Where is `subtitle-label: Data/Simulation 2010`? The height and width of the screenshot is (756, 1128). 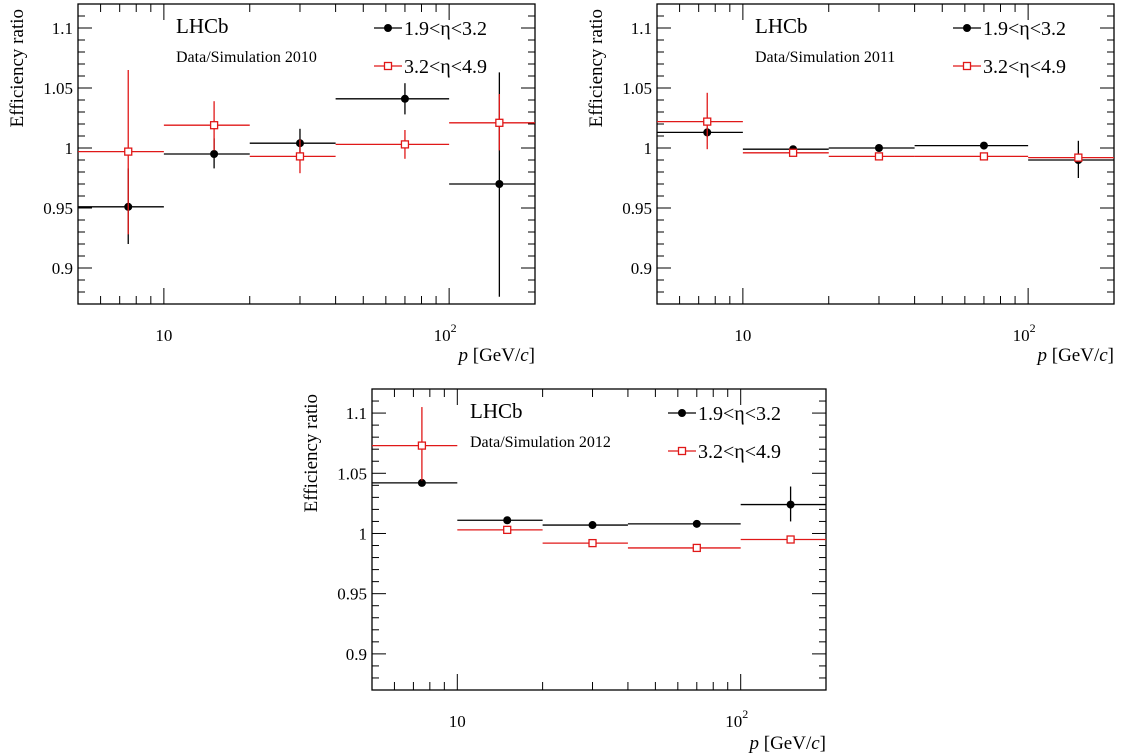
subtitle-label: Data/Simulation 2010 is located at coordinates (246, 57).